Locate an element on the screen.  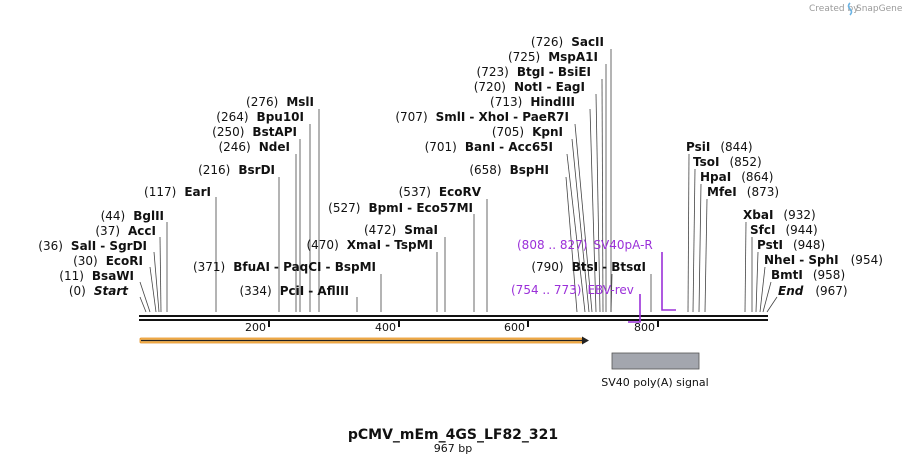
site-start: (0) Start is located at coordinates (99, 291).